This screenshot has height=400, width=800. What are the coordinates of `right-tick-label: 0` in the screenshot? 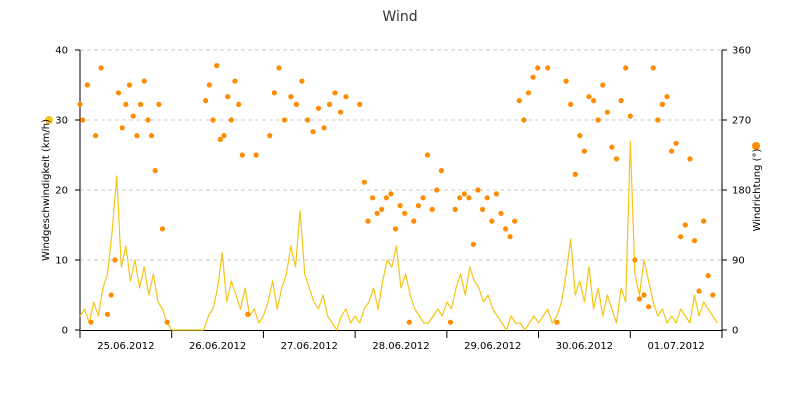 It's located at (735, 331).